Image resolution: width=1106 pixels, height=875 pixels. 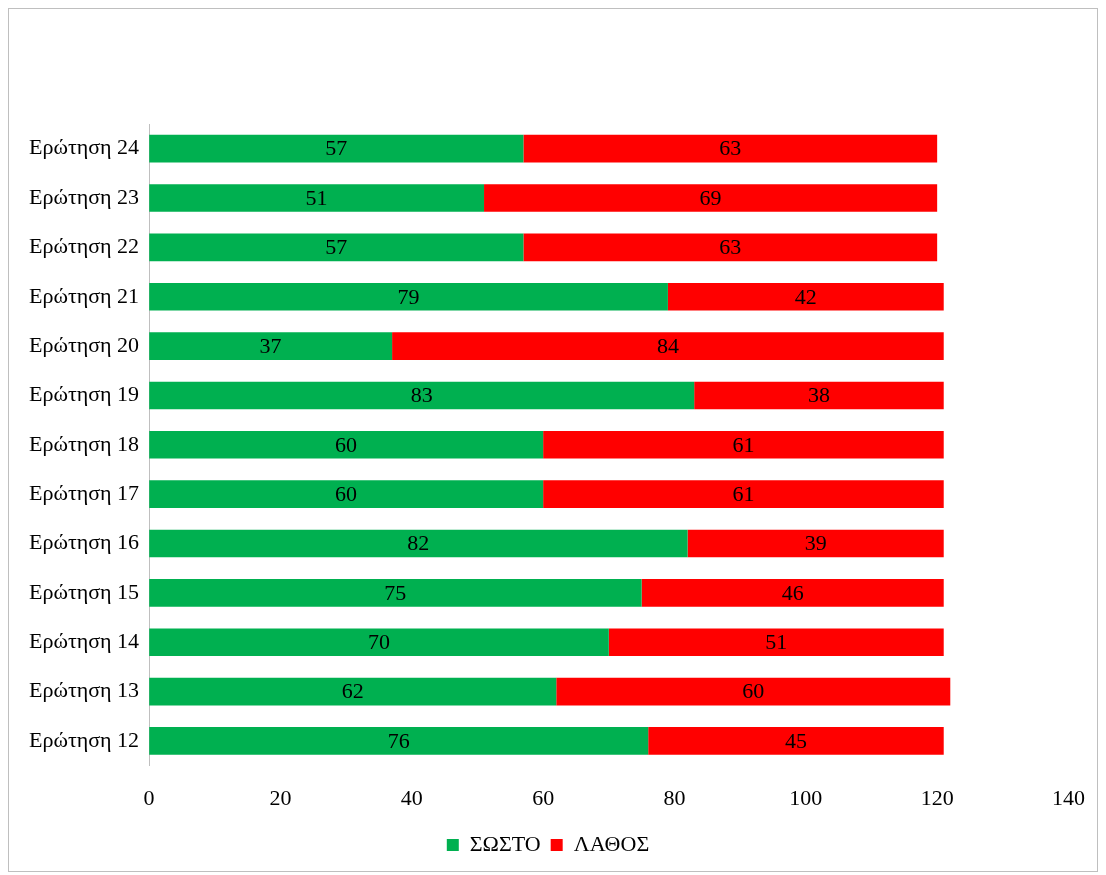 I want to click on legend-label: ΣΩΣΤΟ, so click(x=505, y=843).